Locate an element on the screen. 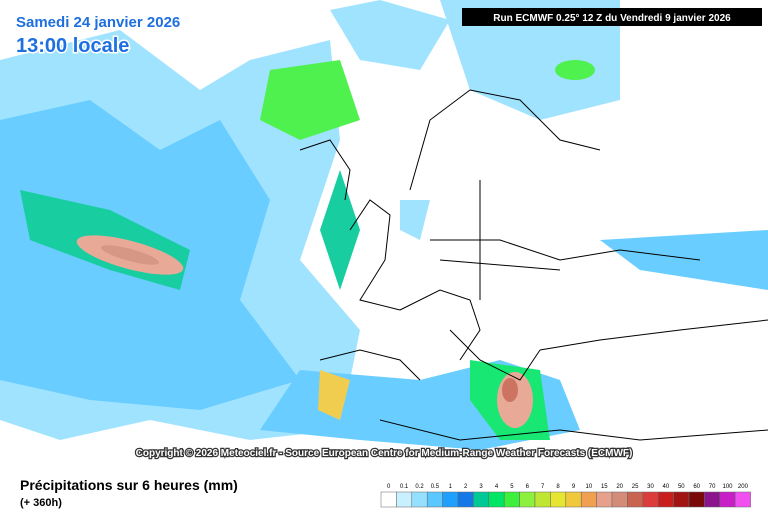 The image size is (768, 512). footer-title: Précipitations sur 6 heures (mm) is located at coordinates (129, 485).